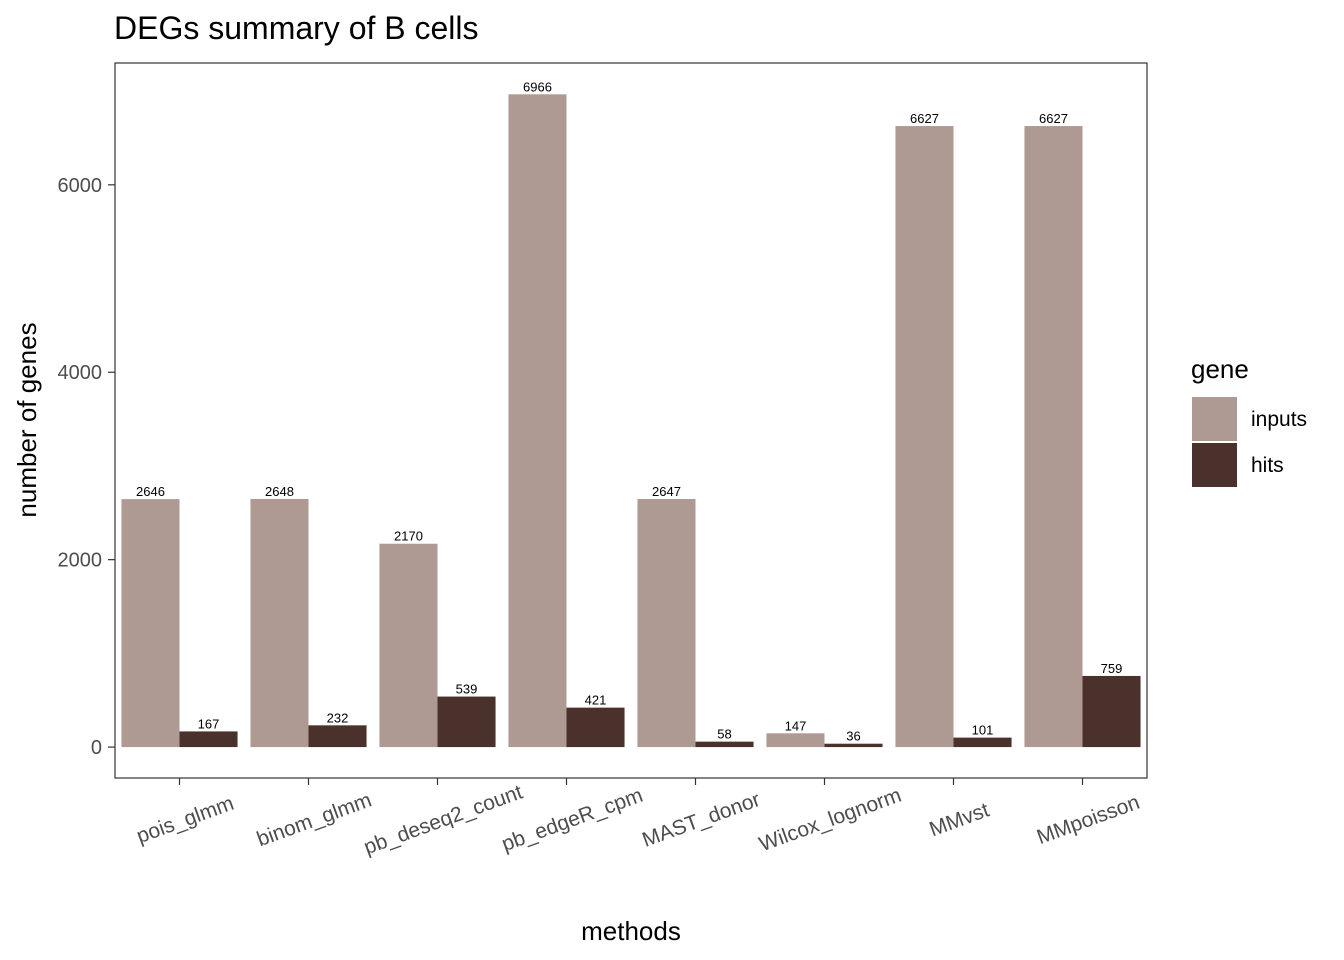 This screenshot has height=960, width=1344. I want to click on x-axis-title: methods, so click(631, 931).